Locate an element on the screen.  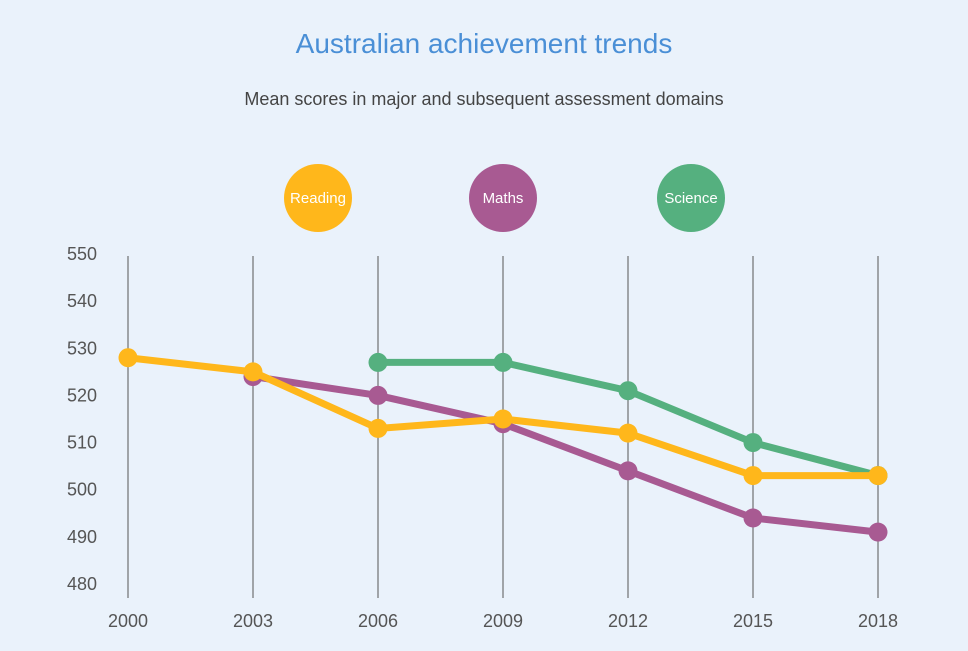
point-maths-2018 is located at coordinates (878, 532).